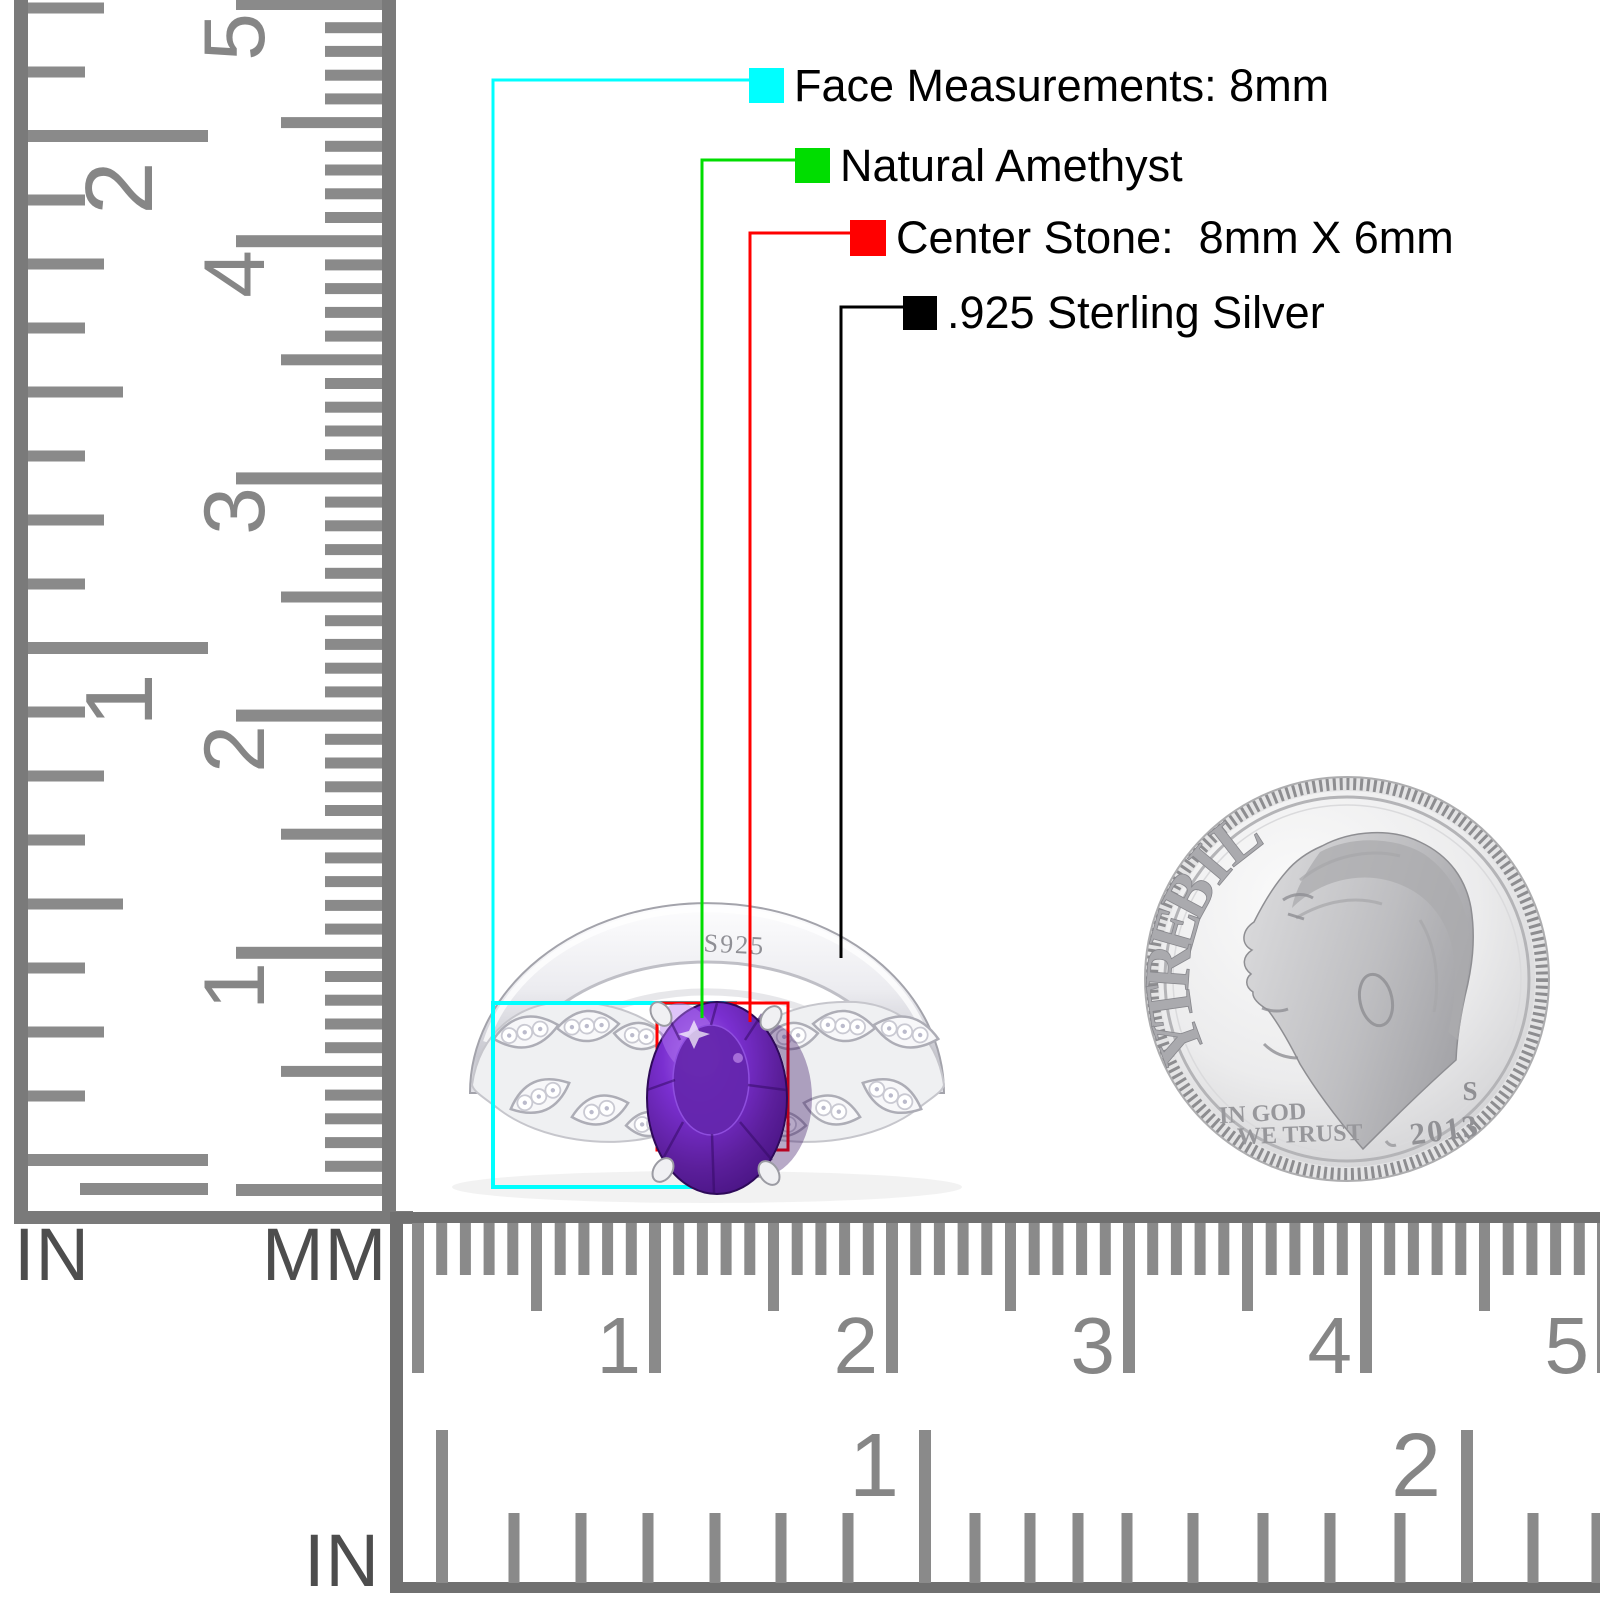 This screenshot has width=1600, height=1600. I want to click on callout-stone-material: Natural Amethyst, so click(989, 165).